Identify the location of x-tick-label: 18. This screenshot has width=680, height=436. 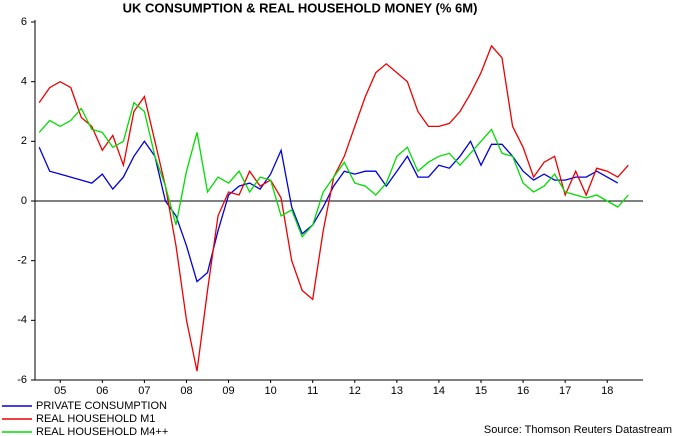
(607, 391).